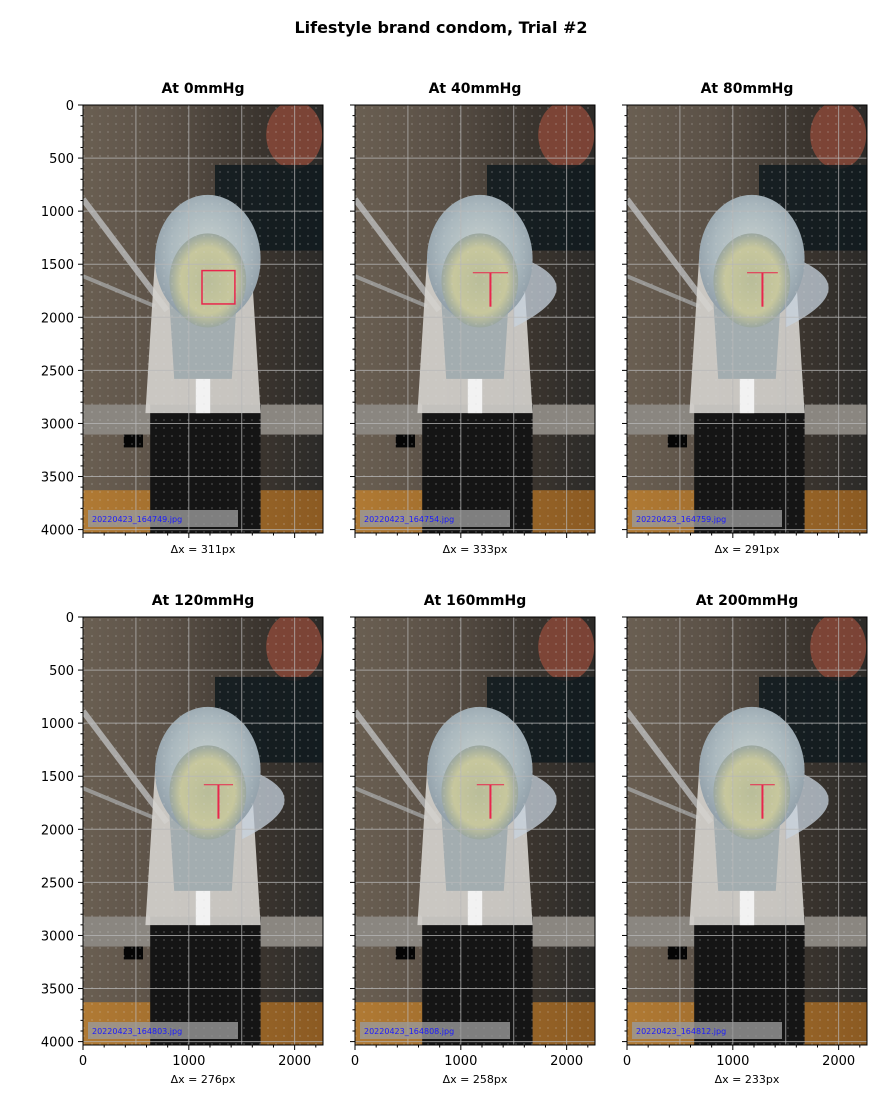 The image size is (882, 1120). I want to click on x-axis-label: Δx = 291px, so click(747, 549).